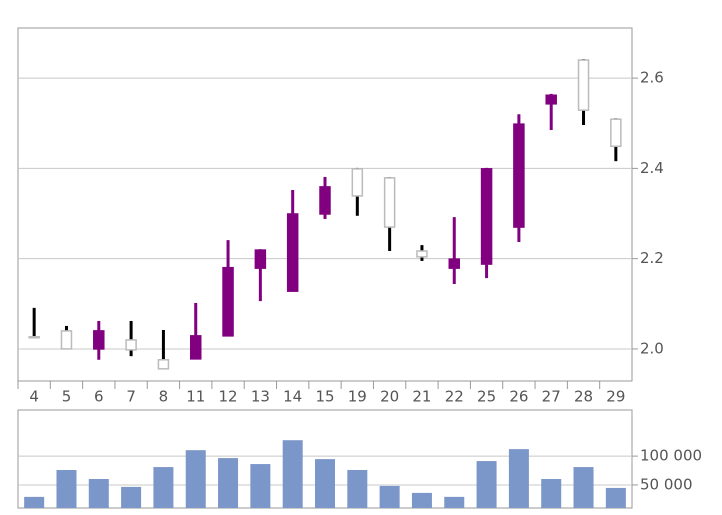 The image size is (722, 515). Describe the element at coordinates (671, 456) in the screenshot. I see `y-tick-label: 100 000` at that location.